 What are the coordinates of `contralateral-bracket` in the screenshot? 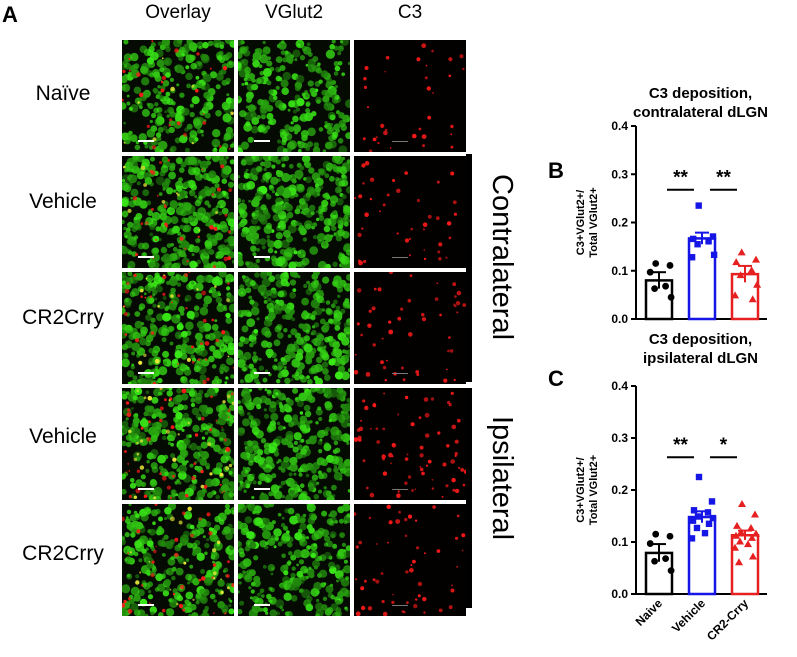 It's located at (469, 268).